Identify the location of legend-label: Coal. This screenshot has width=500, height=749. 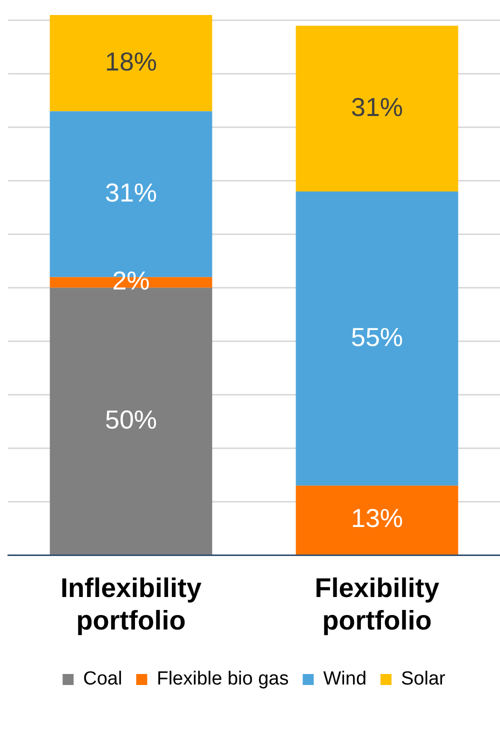
(102, 679).